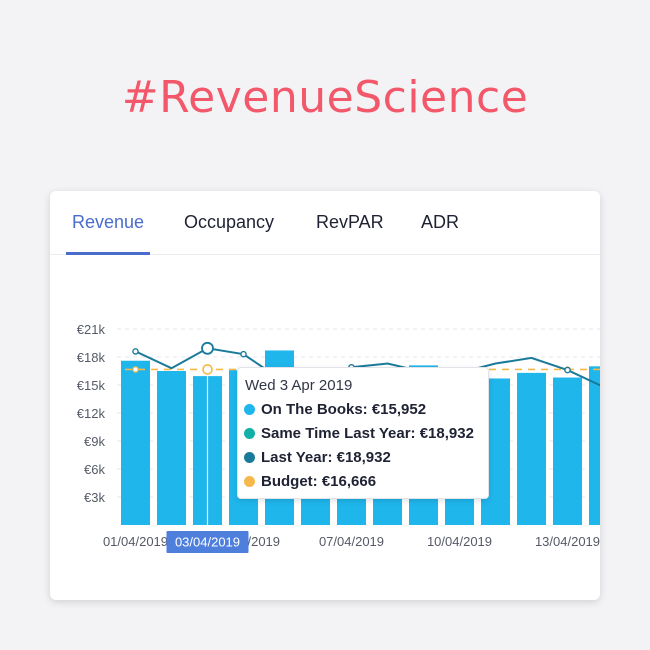 This screenshot has width=650, height=650. Describe the element at coordinates (344, 409) in the screenshot. I see `tooltip-on-the-books-label: On The Books: €15,952` at that location.